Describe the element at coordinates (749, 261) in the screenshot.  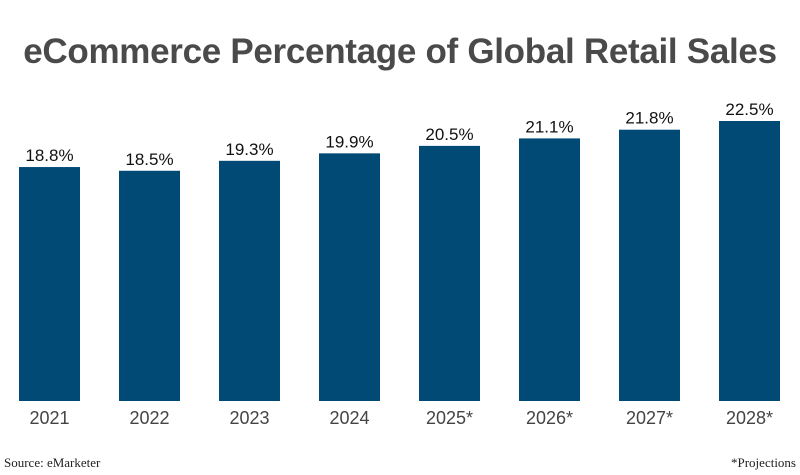
I see `bar-2028` at that location.